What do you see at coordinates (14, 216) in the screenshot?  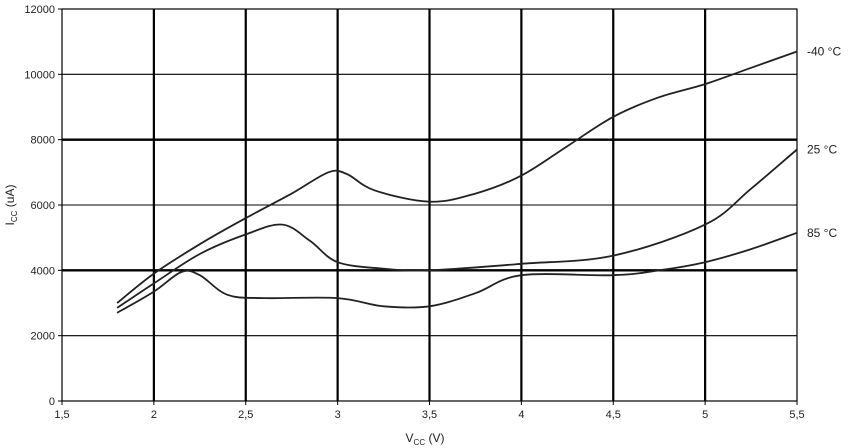 I see `y-axis-label-sub: CC` at bounding box center [14, 216].